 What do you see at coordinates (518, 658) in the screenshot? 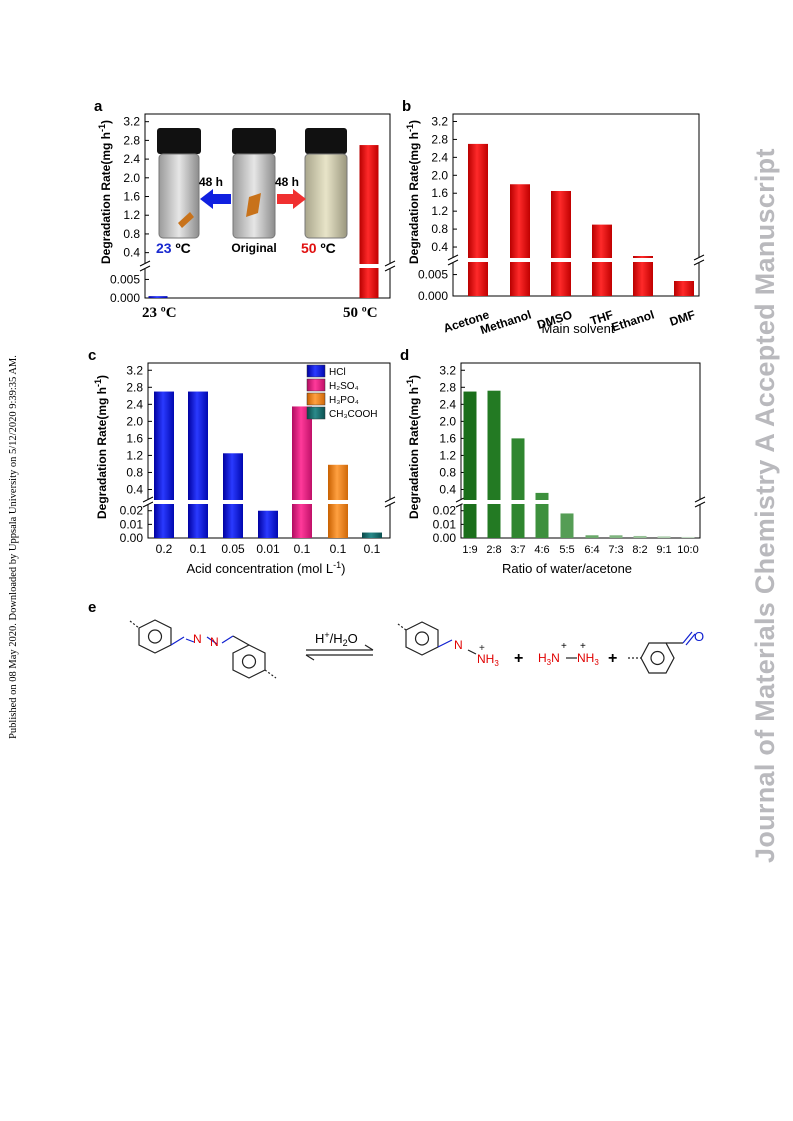
I see `plus-sign-1: +` at bounding box center [518, 658].